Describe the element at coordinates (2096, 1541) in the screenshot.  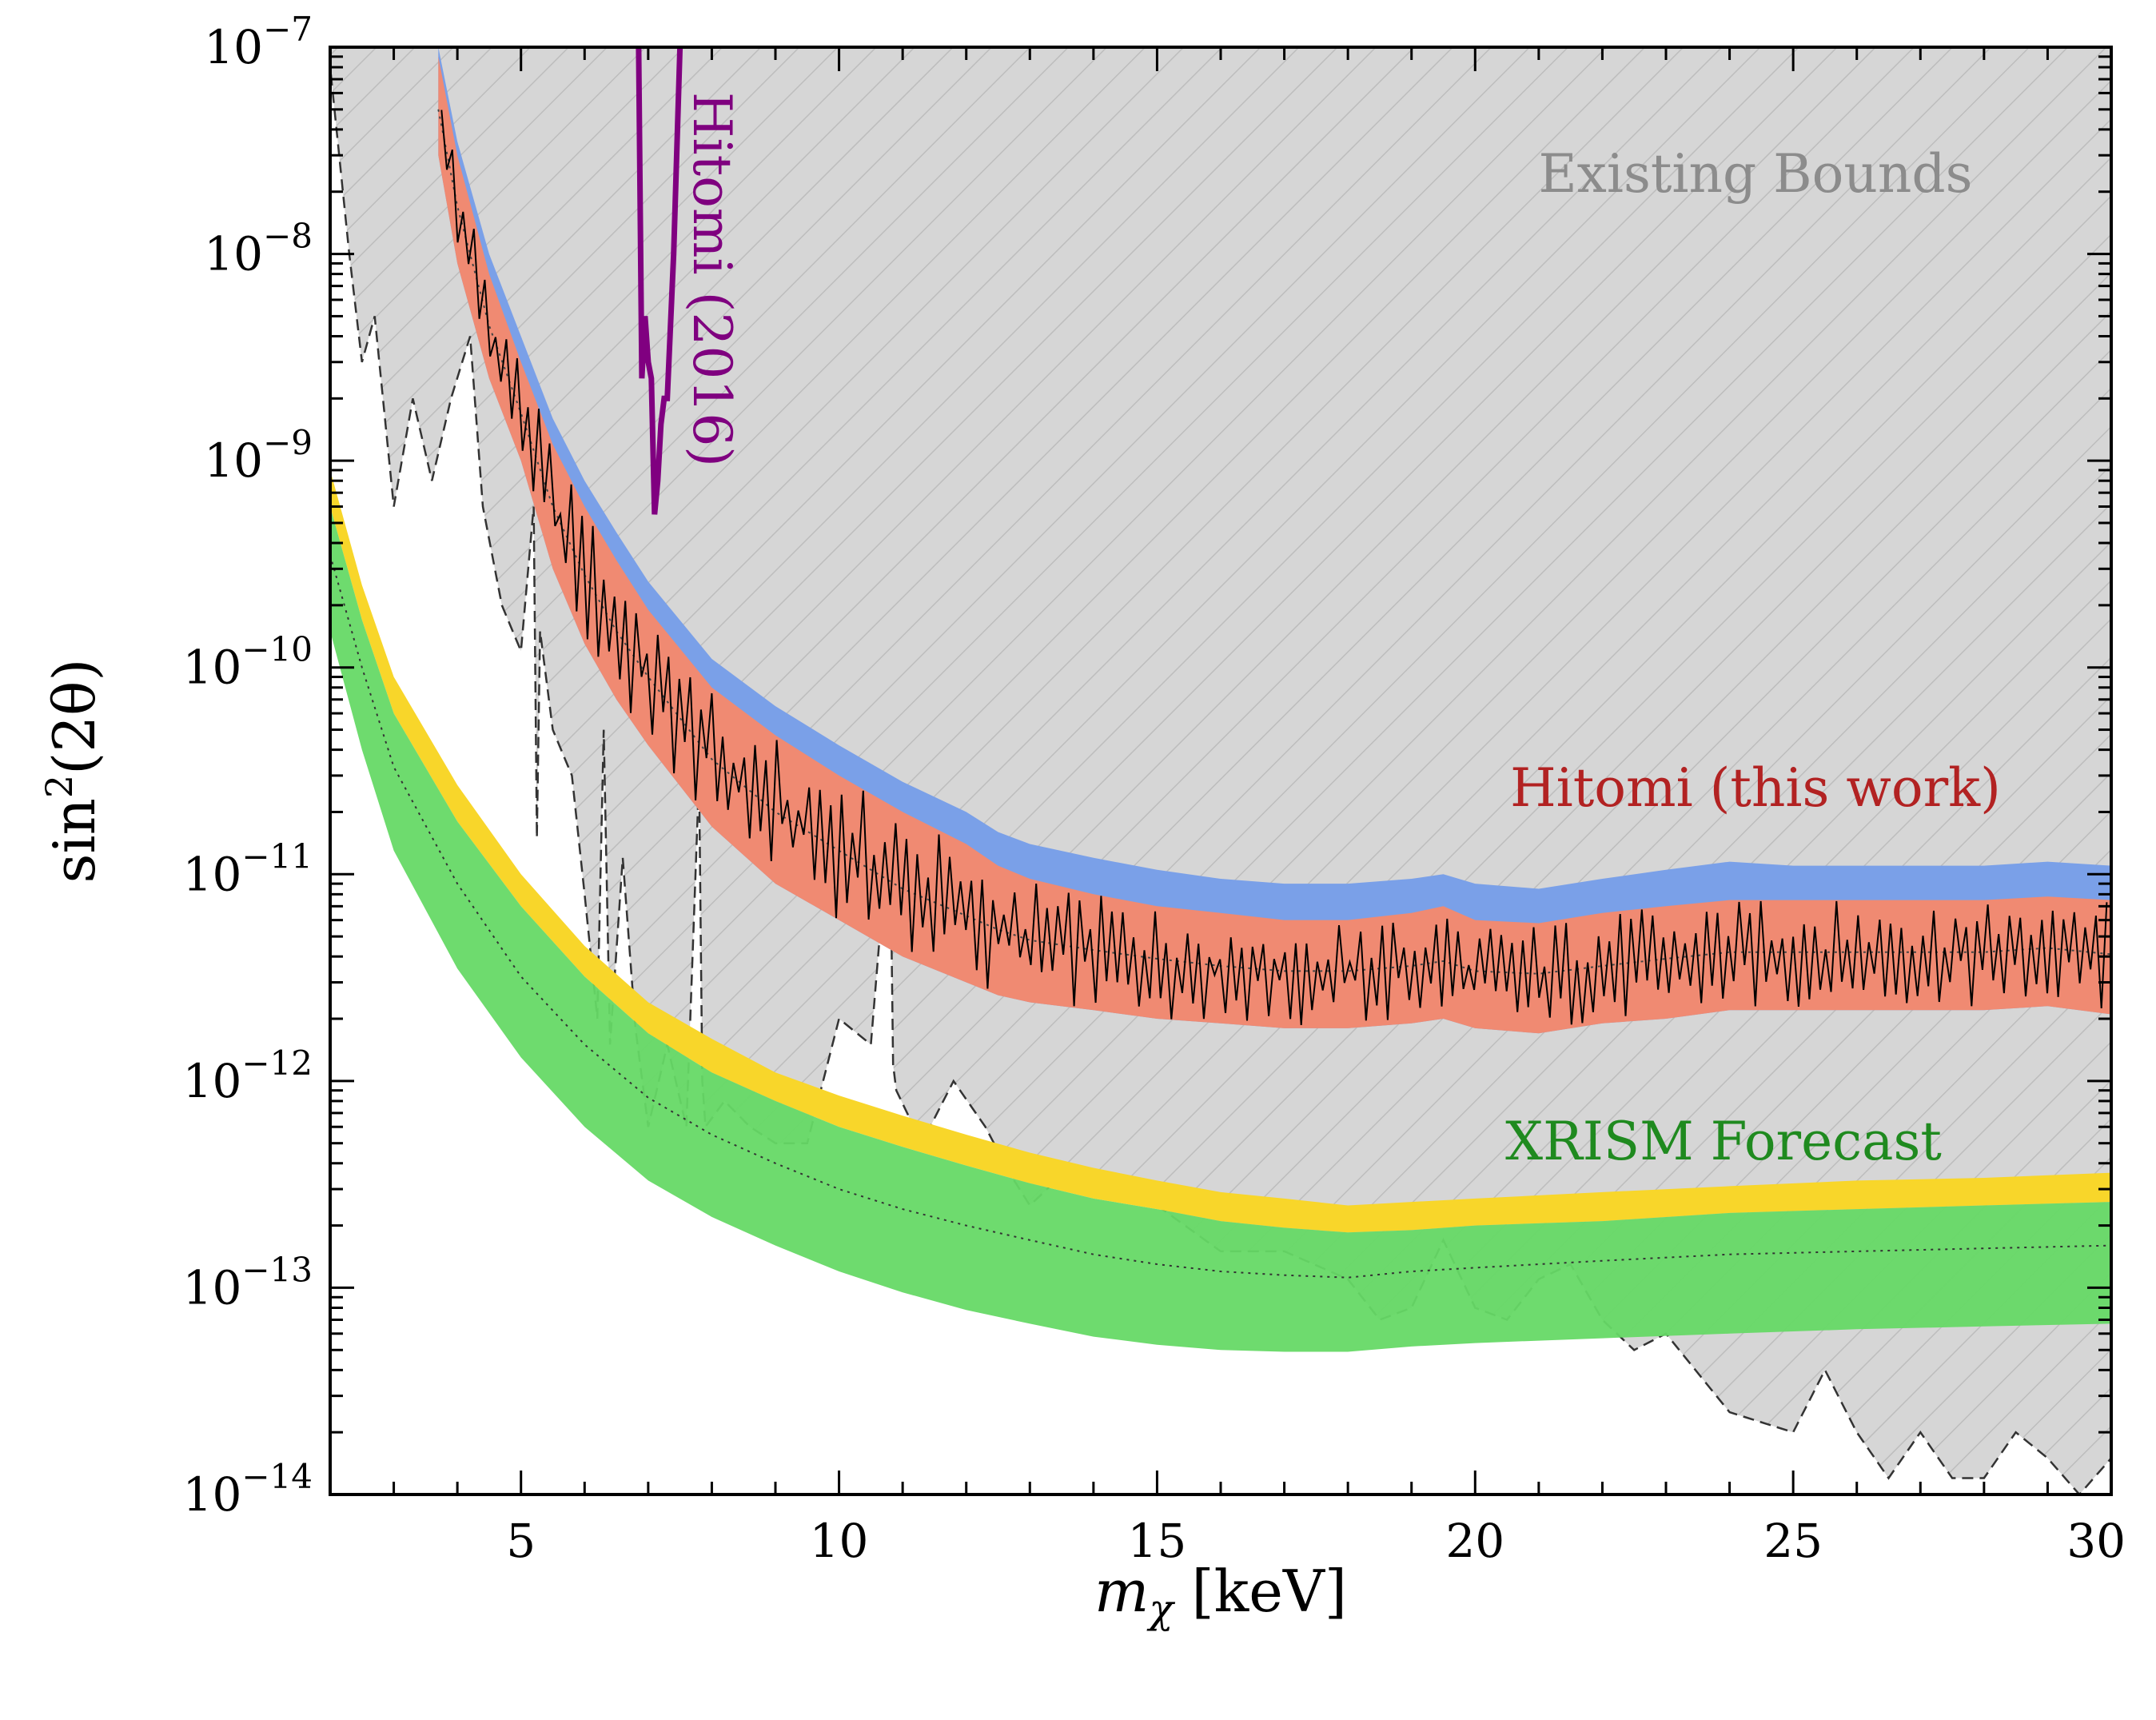
I see `x-tick-label: 30` at that location.